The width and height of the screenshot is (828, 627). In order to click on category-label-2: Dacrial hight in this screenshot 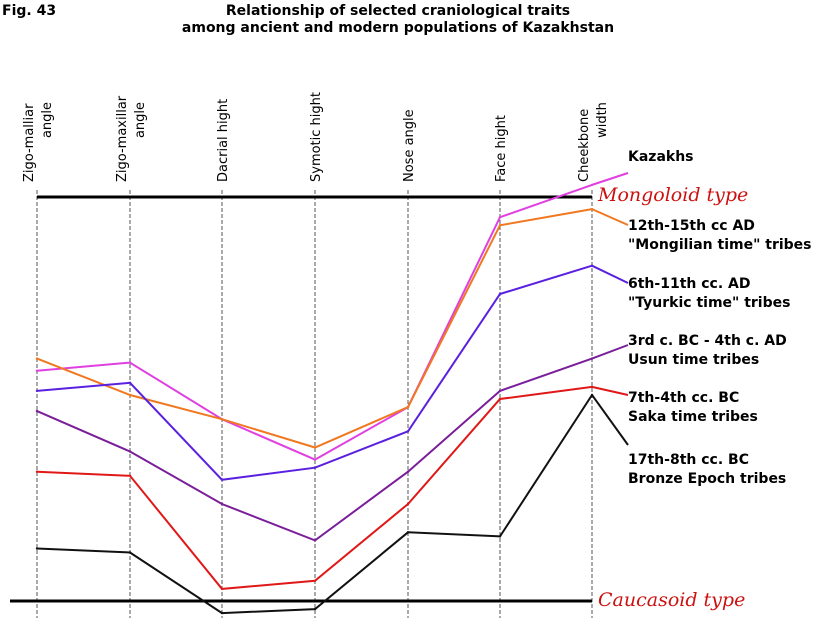, I will do `click(223, 140)`.